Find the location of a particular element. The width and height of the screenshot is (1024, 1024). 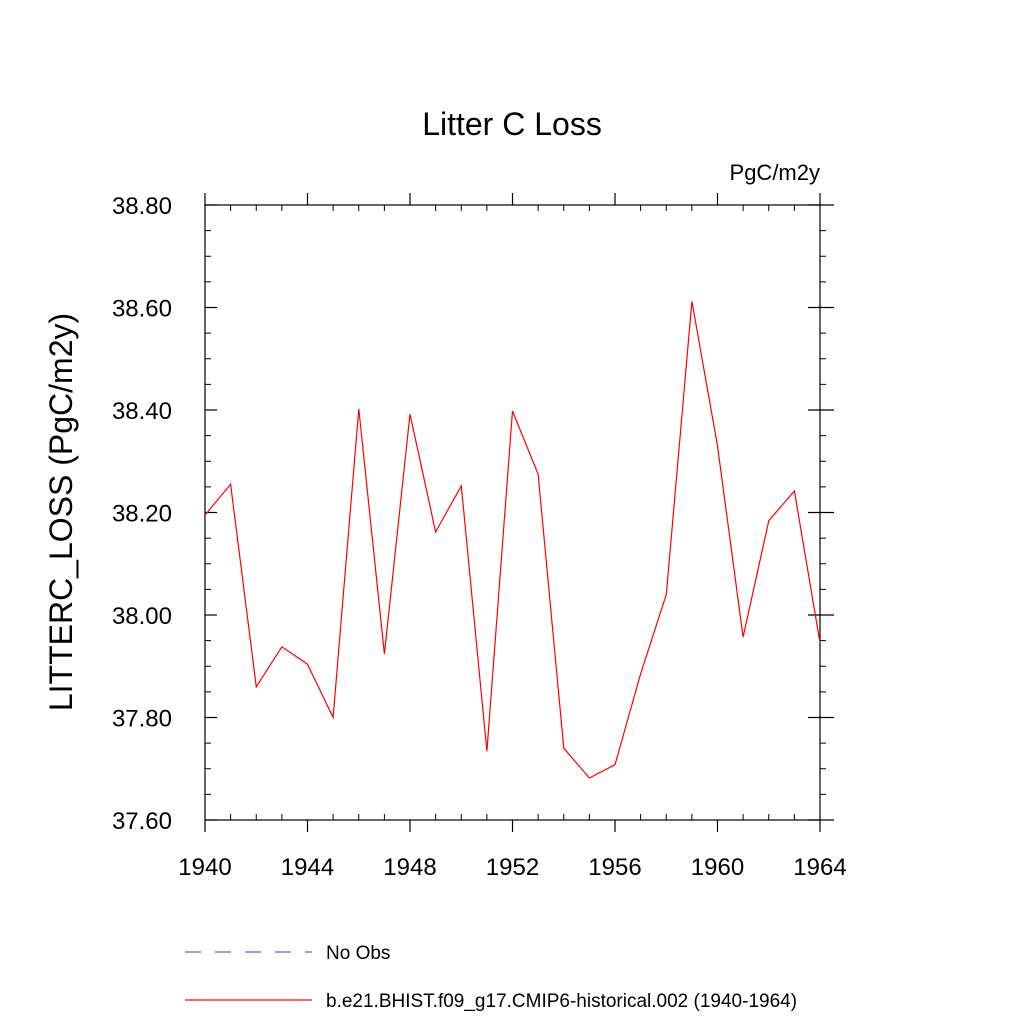

y-tick-label: 38.20 is located at coordinates (142, 514).